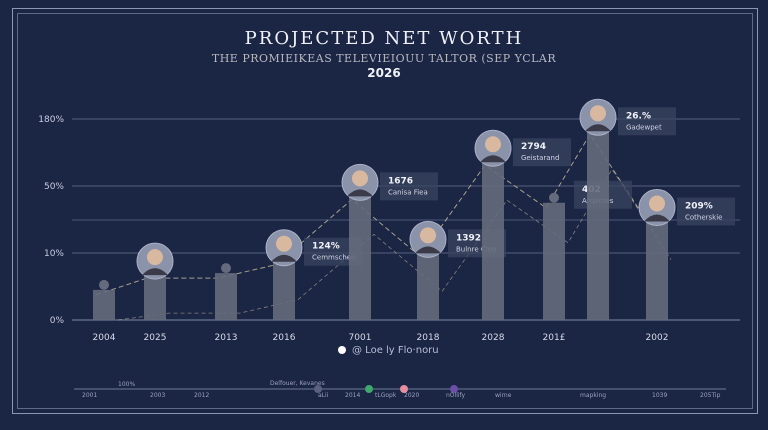 This screenshot has height=430, width=768. What do you see at coordinates (657, 338) in the screenshot?
I see `x-tick-label: 2002` at bounding box center [657, 338].